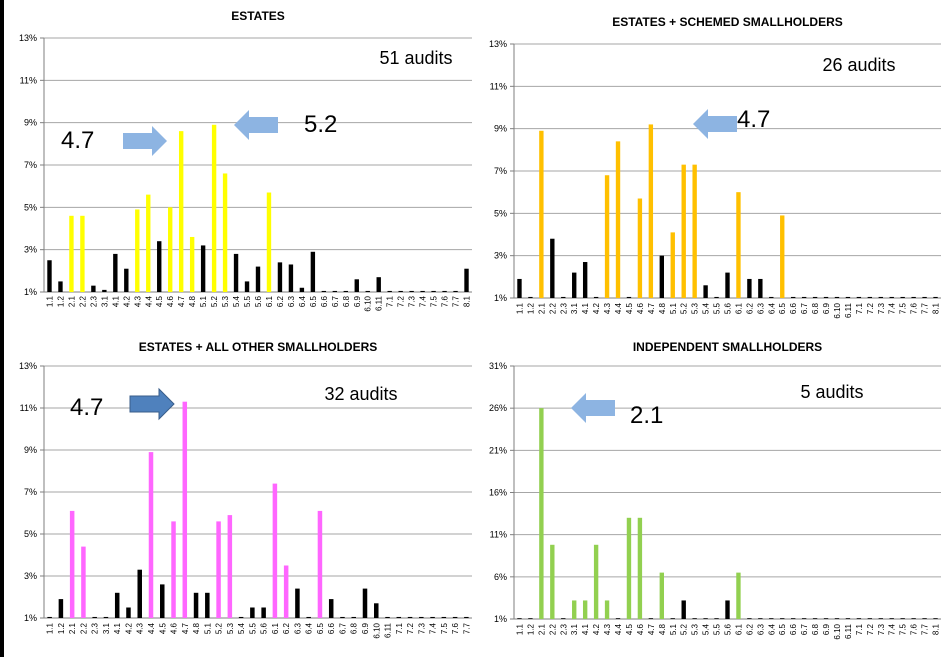 Image resolution: width=945 pixels, height=657 pixels. What do you see at coordinates (935, 297) in the screenshot?
I see `bar-8.1` at bounding box center [935, 297].